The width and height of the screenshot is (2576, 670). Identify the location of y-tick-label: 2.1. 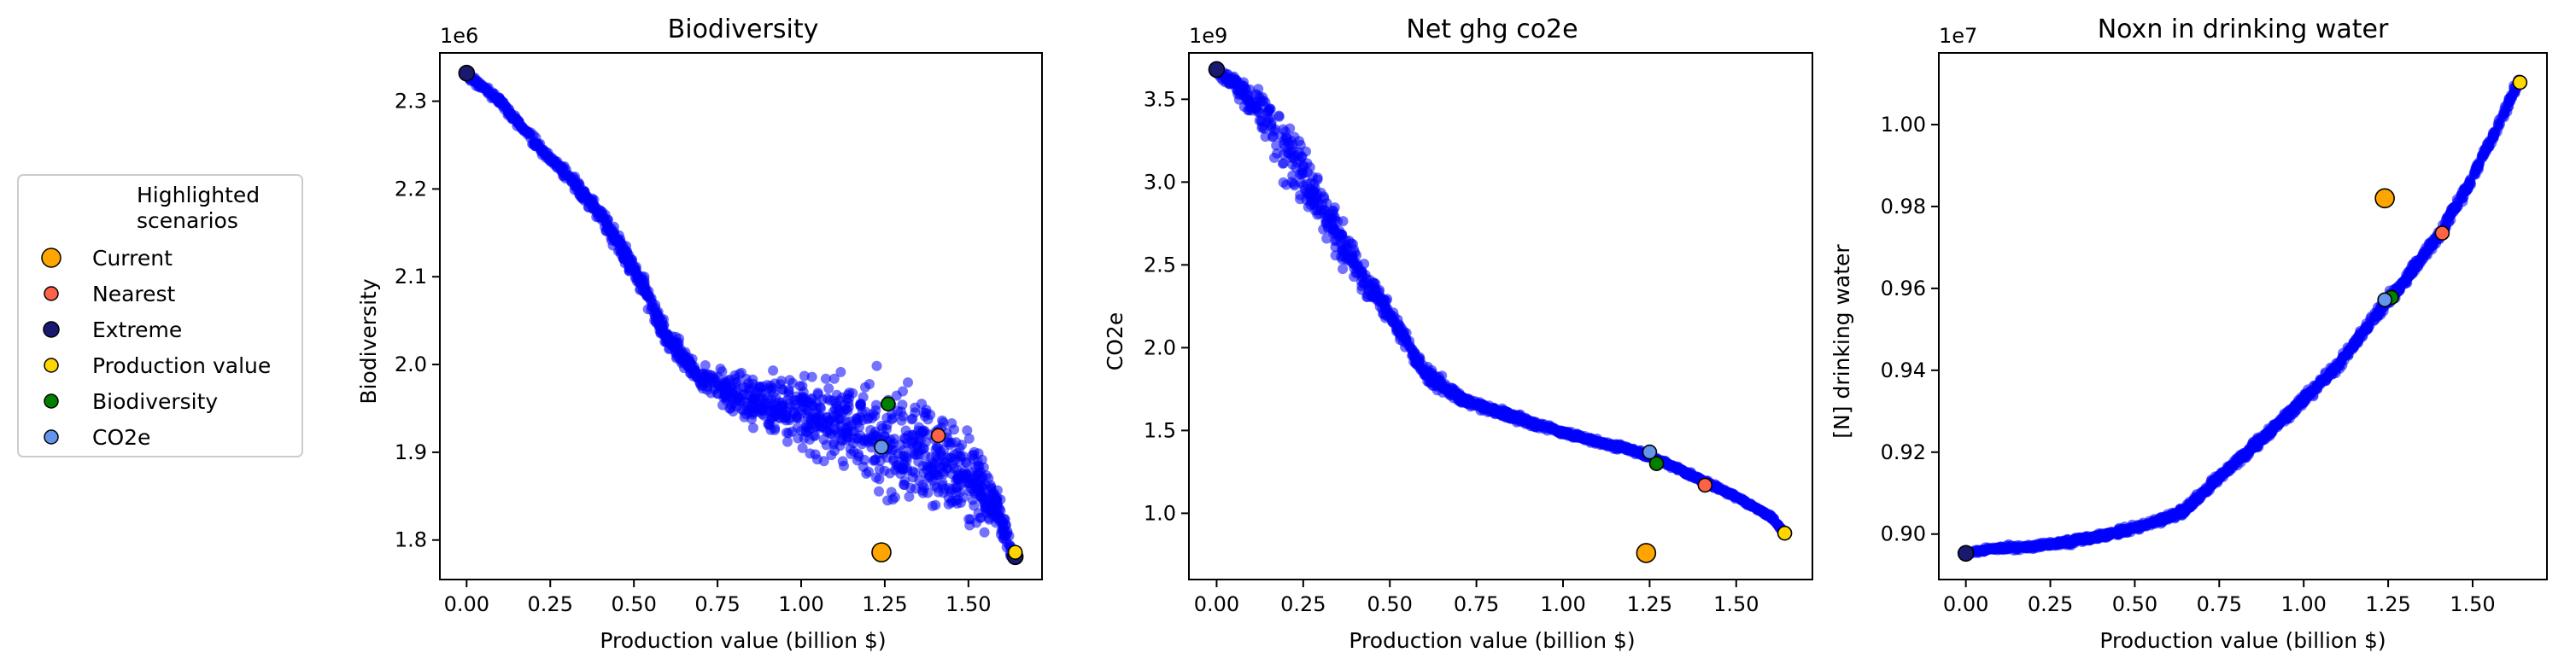
(411, 276).